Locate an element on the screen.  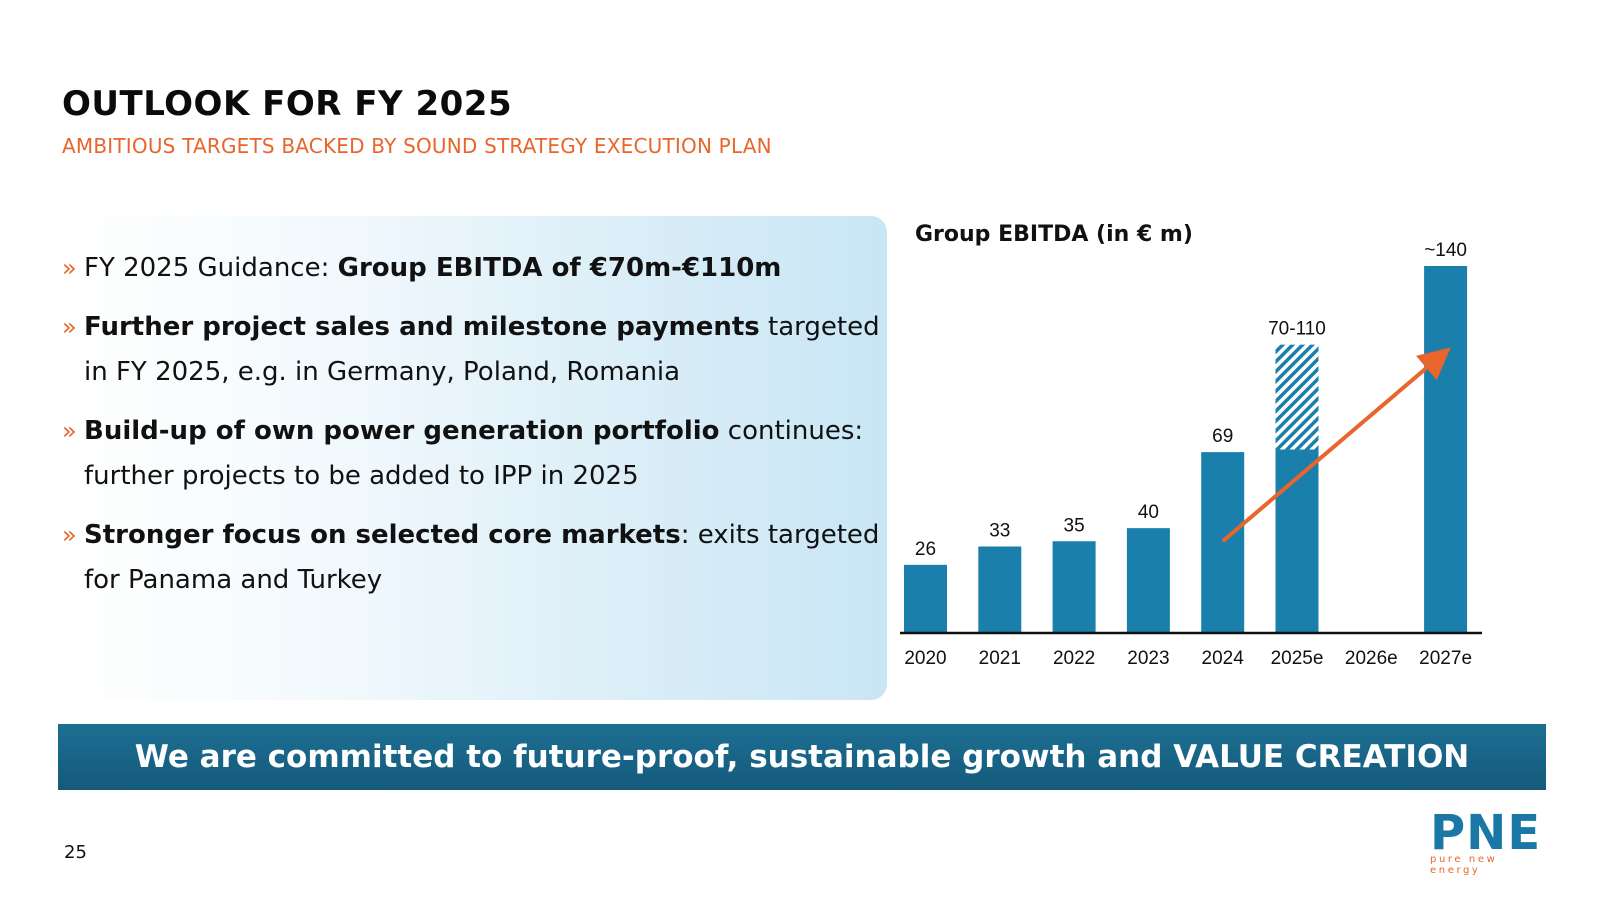
bar-2022 is located at coordinates (1074, 587).